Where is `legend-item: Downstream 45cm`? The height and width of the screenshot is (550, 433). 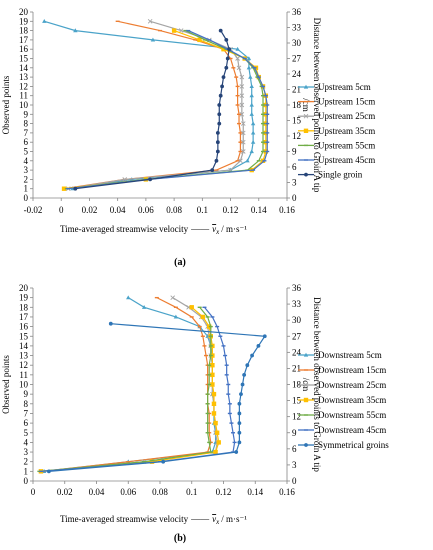
legend-item: Downstream 45cm is located at coordinates (342, 430).